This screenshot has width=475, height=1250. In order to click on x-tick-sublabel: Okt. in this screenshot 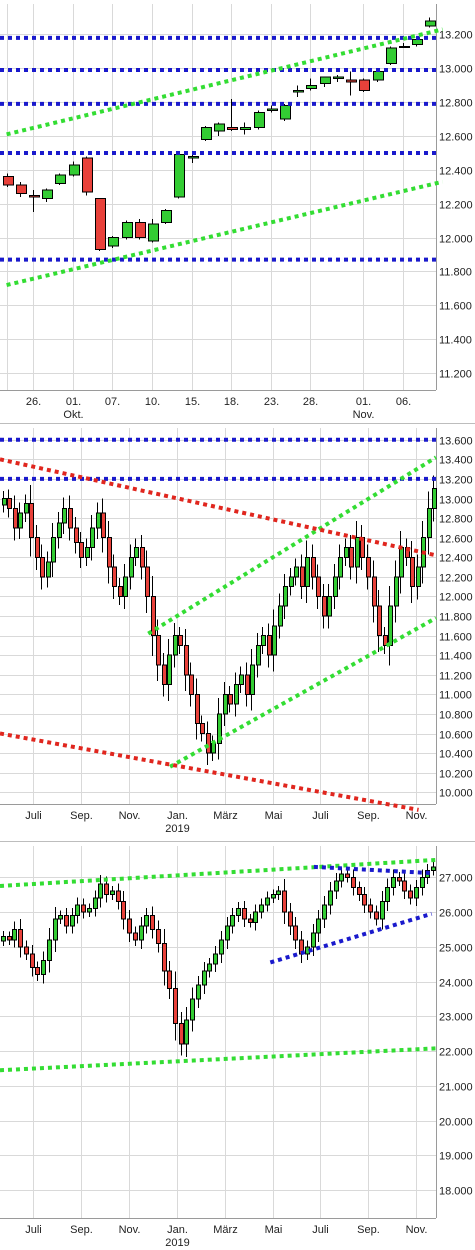, I will do `click(73, 413)`.